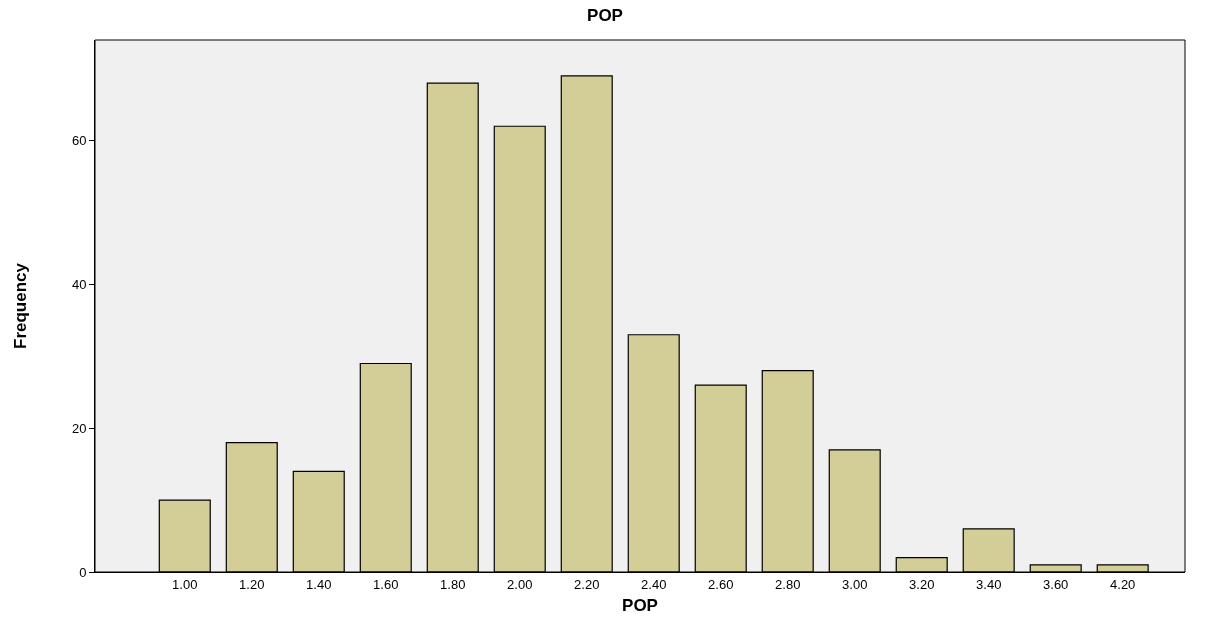 The width and height of the screenshot is (1210, 630). I want to click on y-tick-label: 0, so click(83, 572).